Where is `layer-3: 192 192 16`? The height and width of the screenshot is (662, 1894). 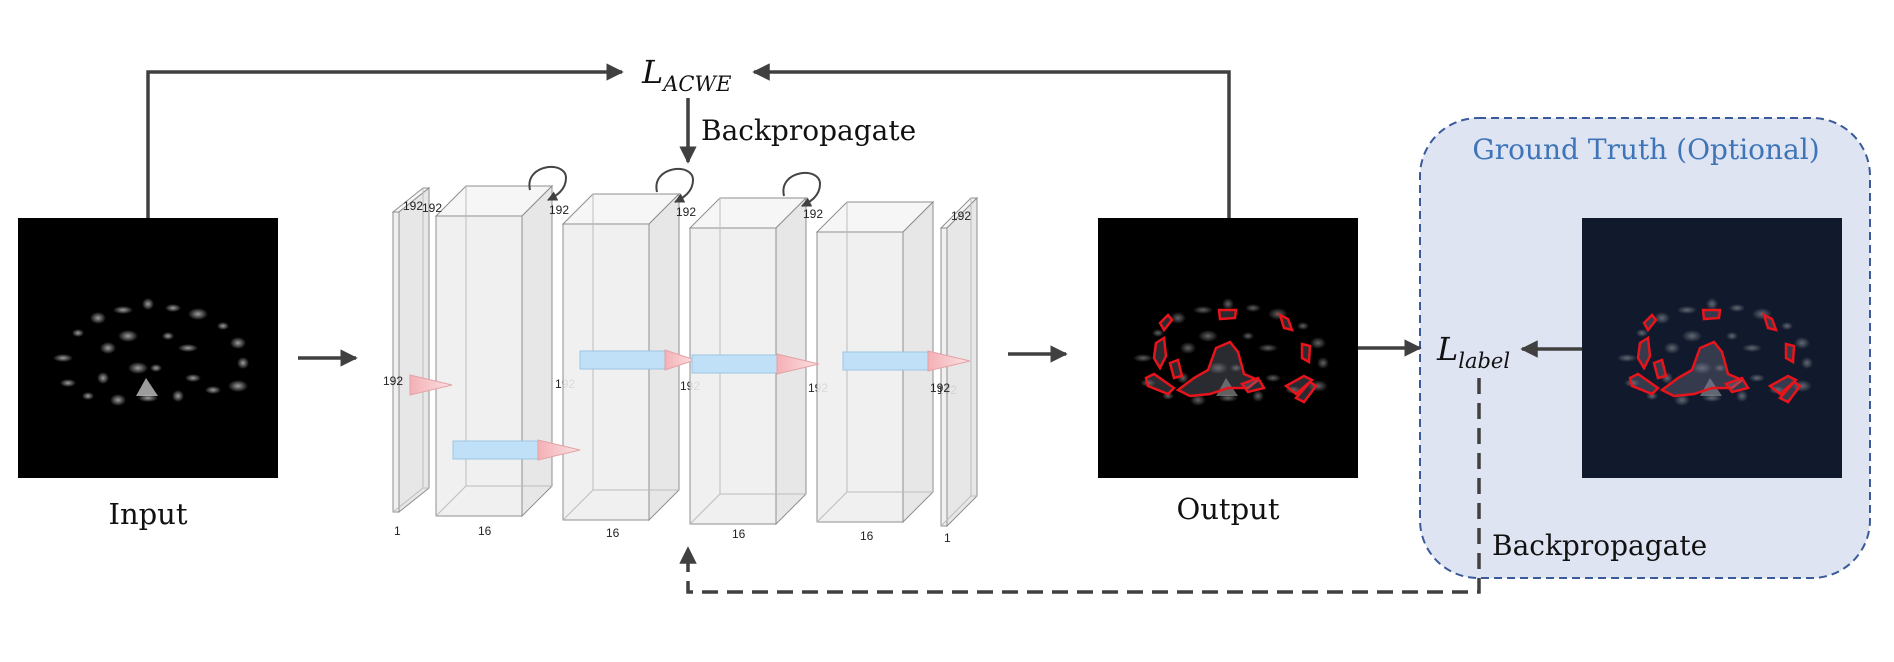 layer-3: 192 192 16 is located at coordinates (624, 366).